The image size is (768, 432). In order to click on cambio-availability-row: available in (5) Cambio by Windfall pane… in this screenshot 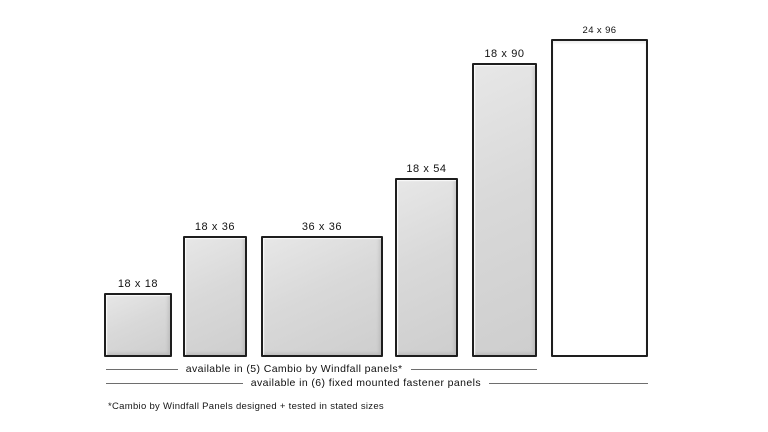, I will do `click(321, 369)`.